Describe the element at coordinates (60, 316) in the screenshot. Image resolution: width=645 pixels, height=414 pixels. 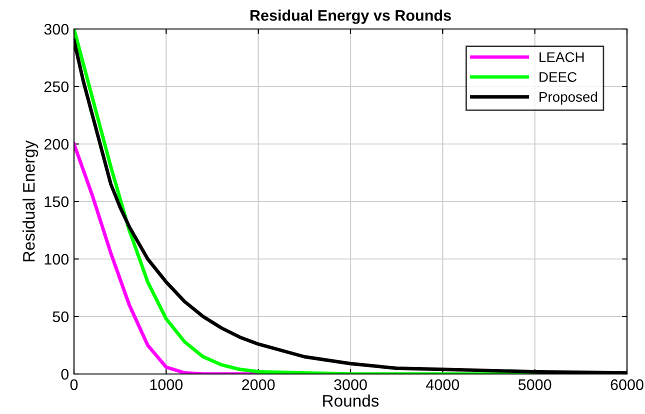
I see `y-tick-label: 50` at that location.